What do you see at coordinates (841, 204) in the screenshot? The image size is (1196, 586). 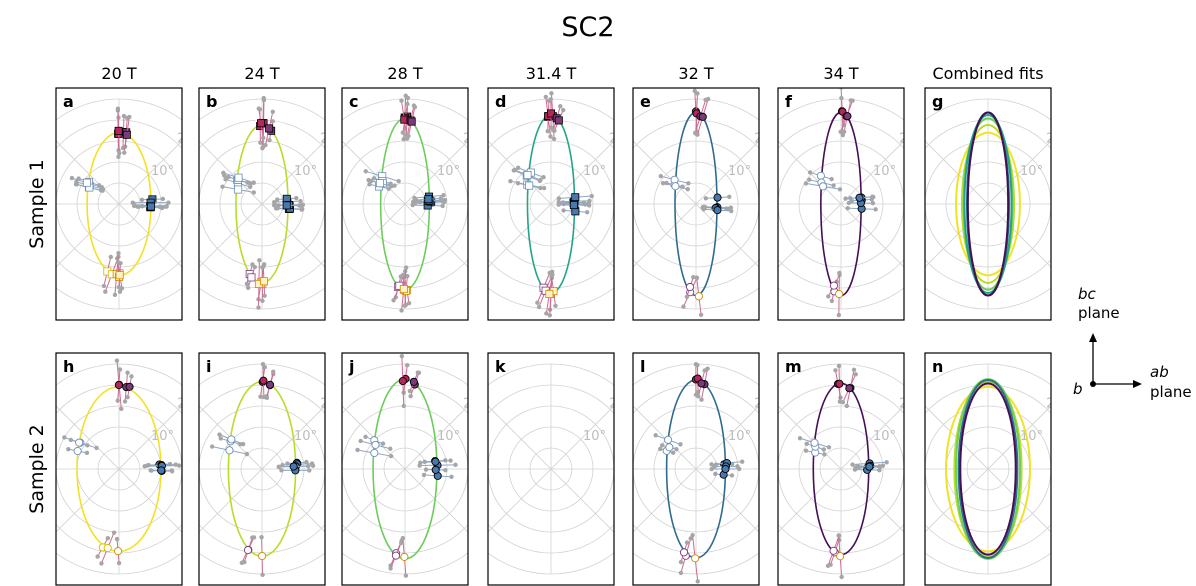 I see `panel-f: 10° 20° f` at bounding box center [841, 204].